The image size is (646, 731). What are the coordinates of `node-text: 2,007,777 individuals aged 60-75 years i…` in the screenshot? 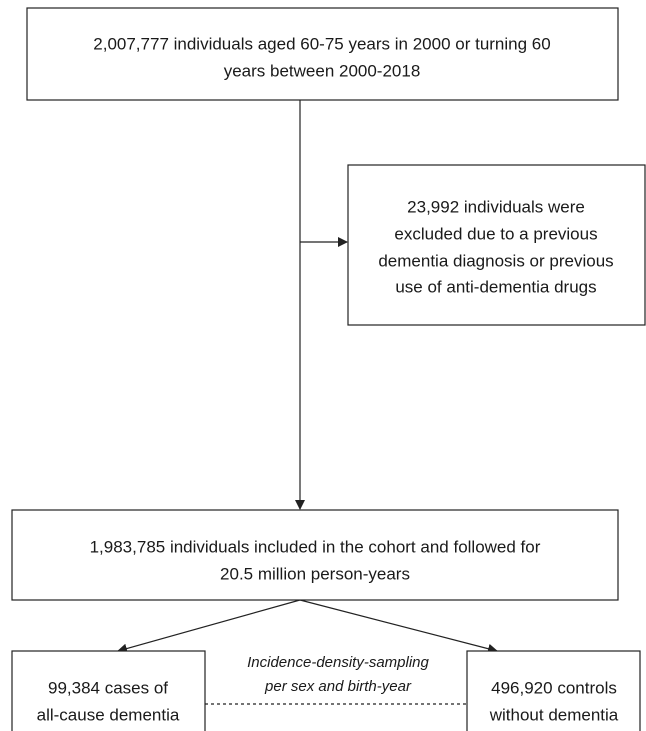 It's located at (321, 43).